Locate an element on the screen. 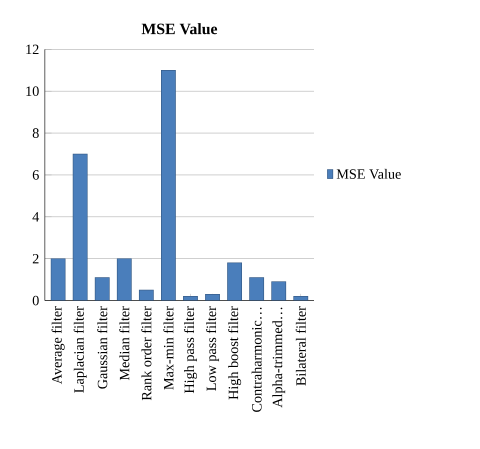 The width and height of the screenshot is (480, 449). x-tick-label: Low pass filter is located at coordinates (213, 349).